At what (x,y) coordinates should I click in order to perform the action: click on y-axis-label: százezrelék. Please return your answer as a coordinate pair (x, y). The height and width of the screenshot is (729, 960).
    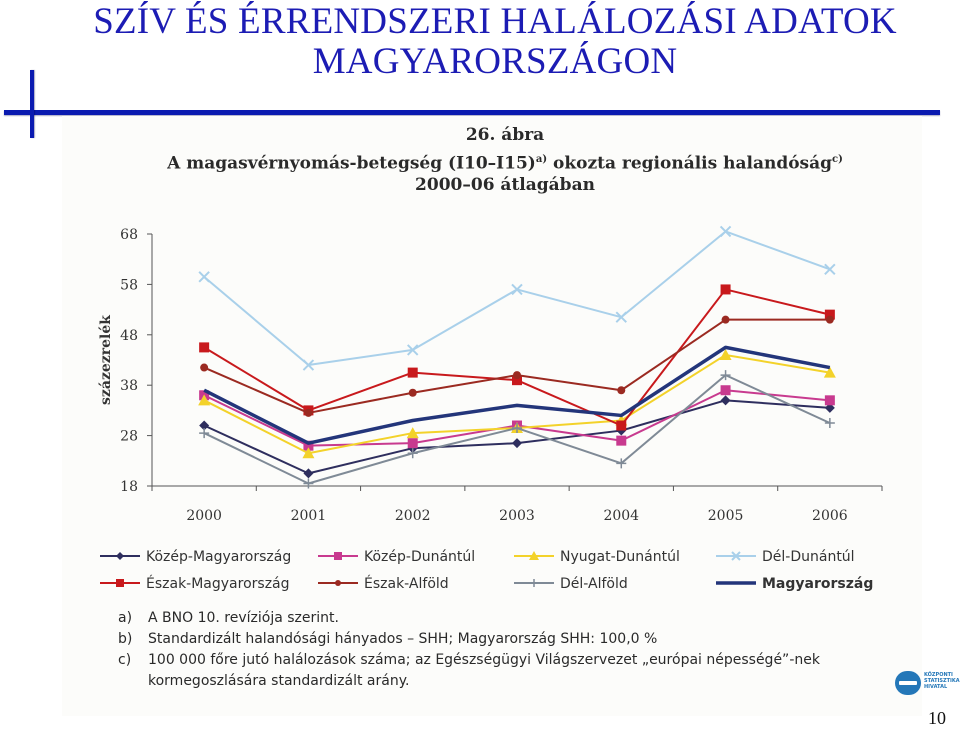
    Looking at the image, I should click on (106, 360).